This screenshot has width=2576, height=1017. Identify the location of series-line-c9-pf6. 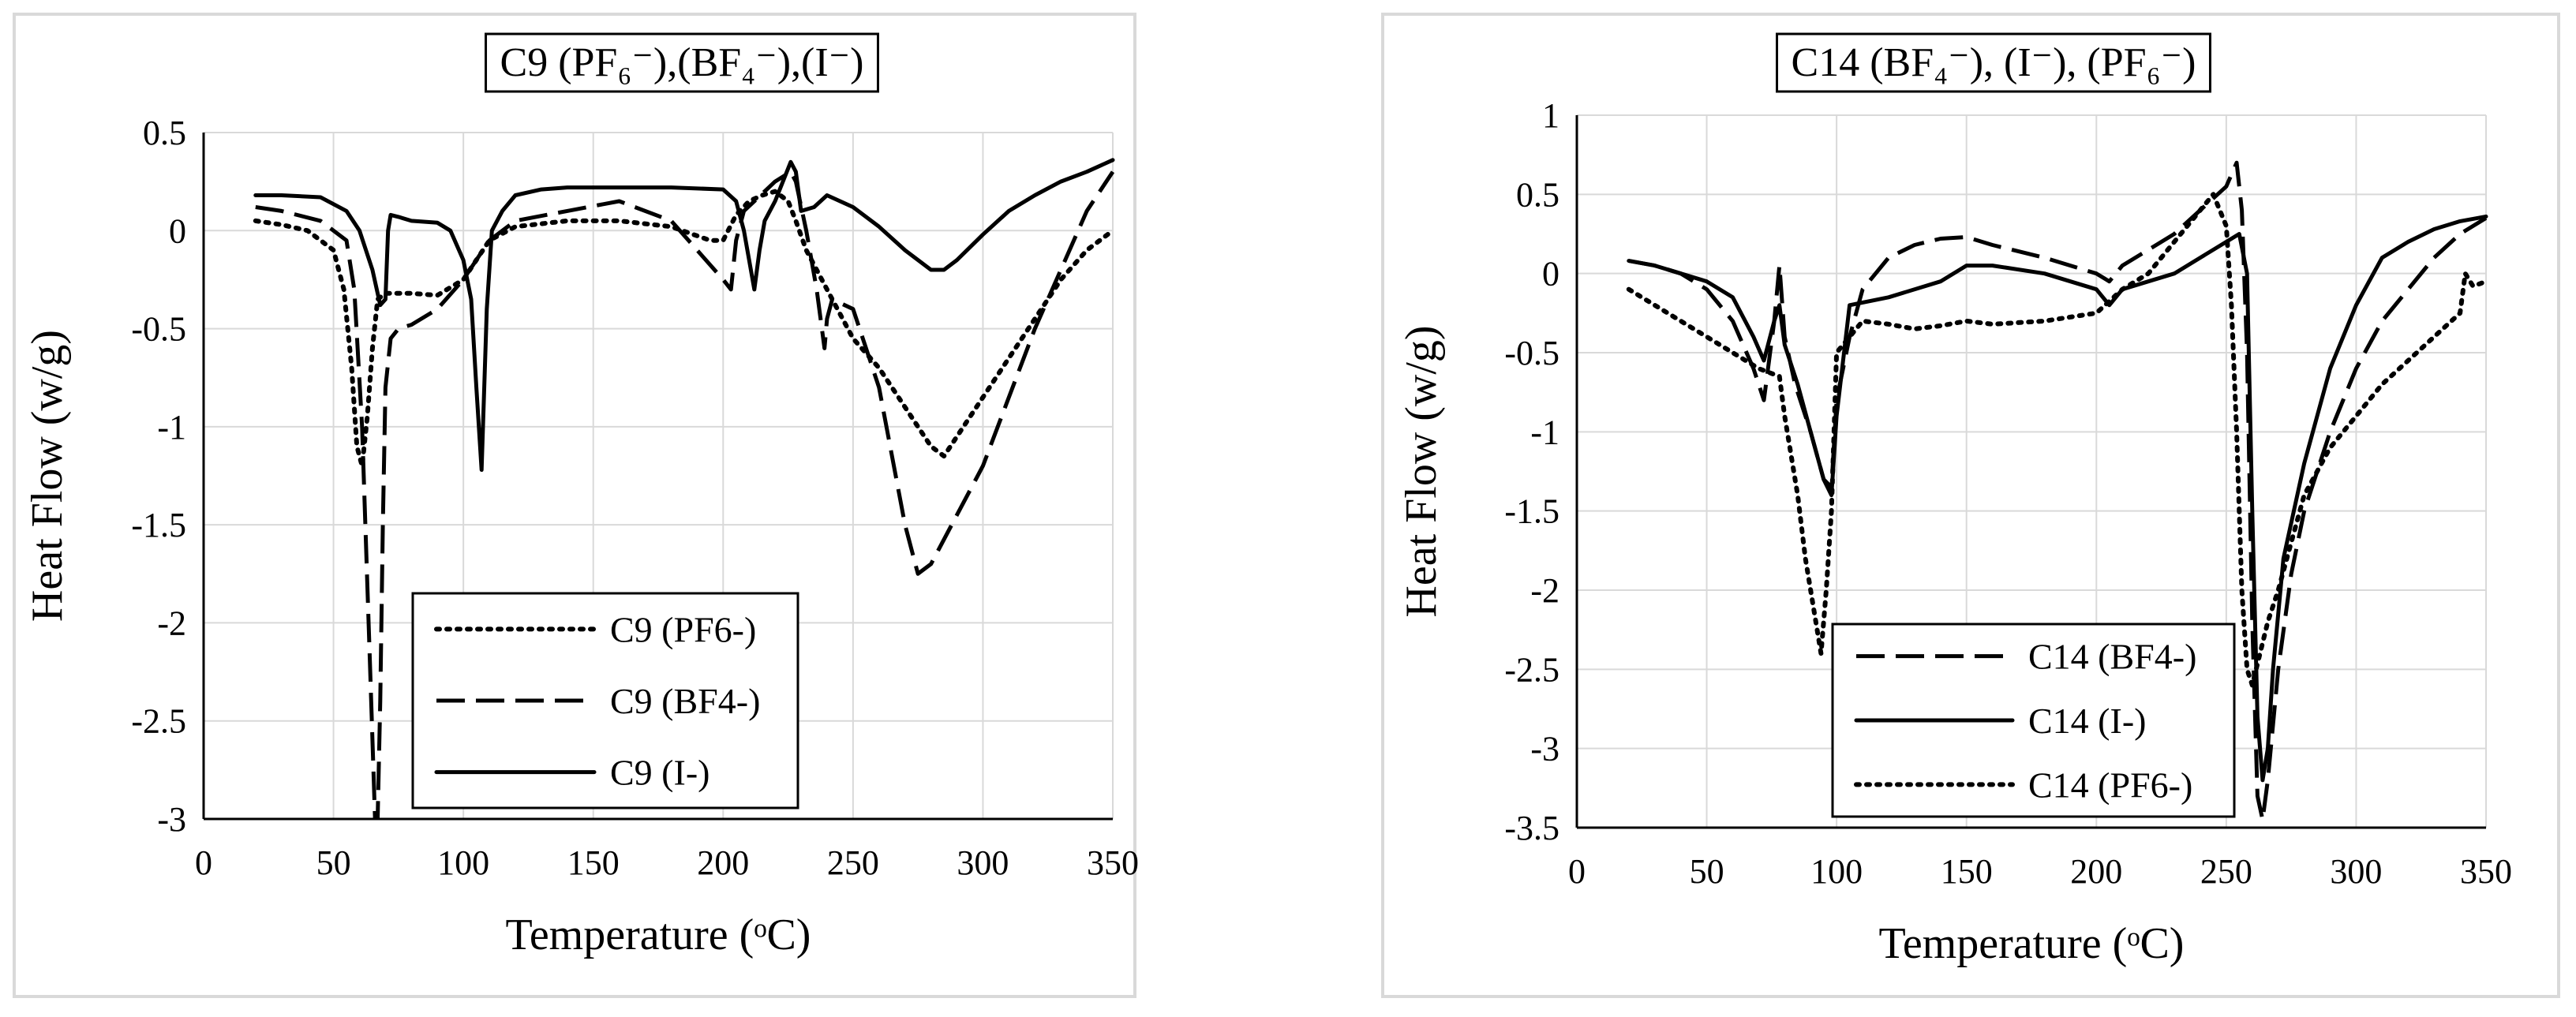
(684, 329).